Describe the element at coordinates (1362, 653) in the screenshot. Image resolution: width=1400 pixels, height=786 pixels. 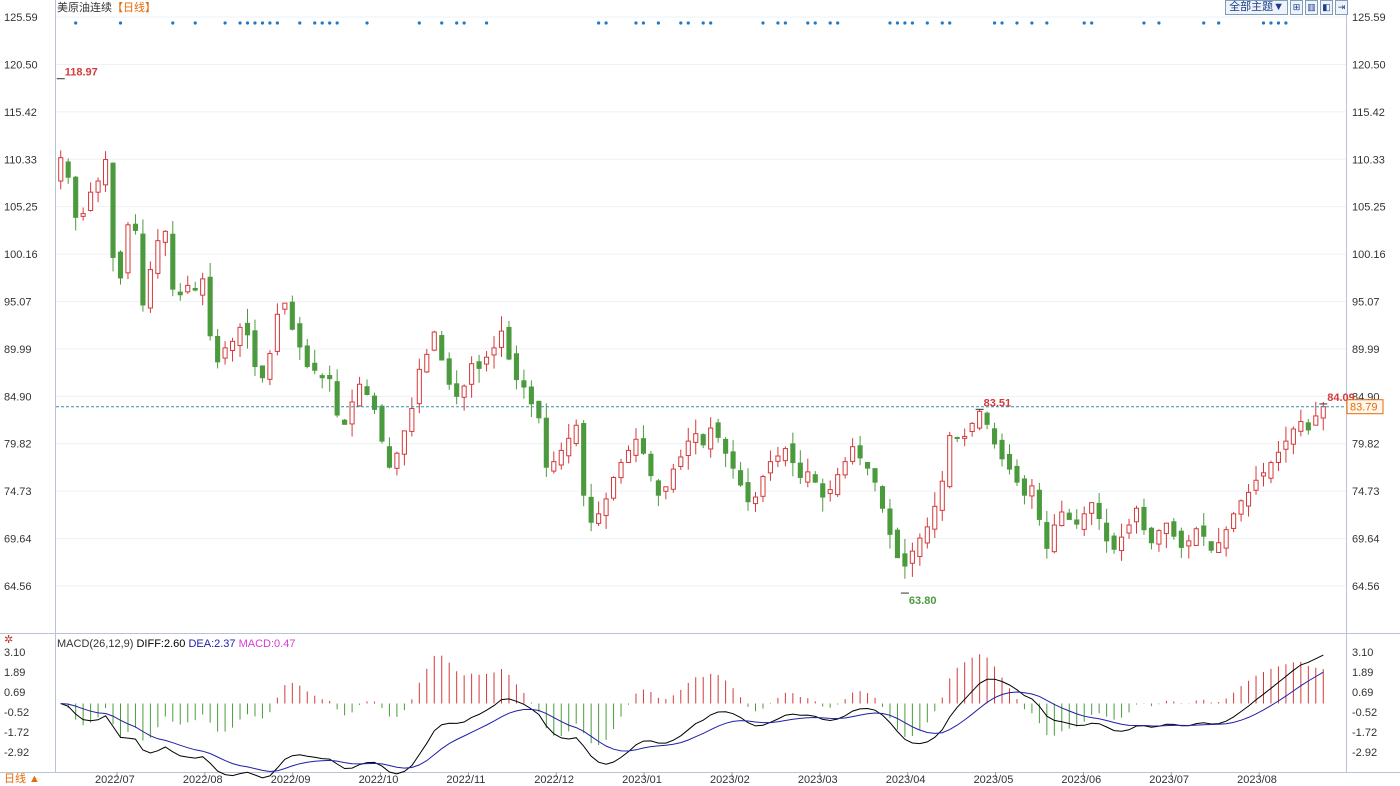
I see `macd-tick-label: 3.10` at that location.